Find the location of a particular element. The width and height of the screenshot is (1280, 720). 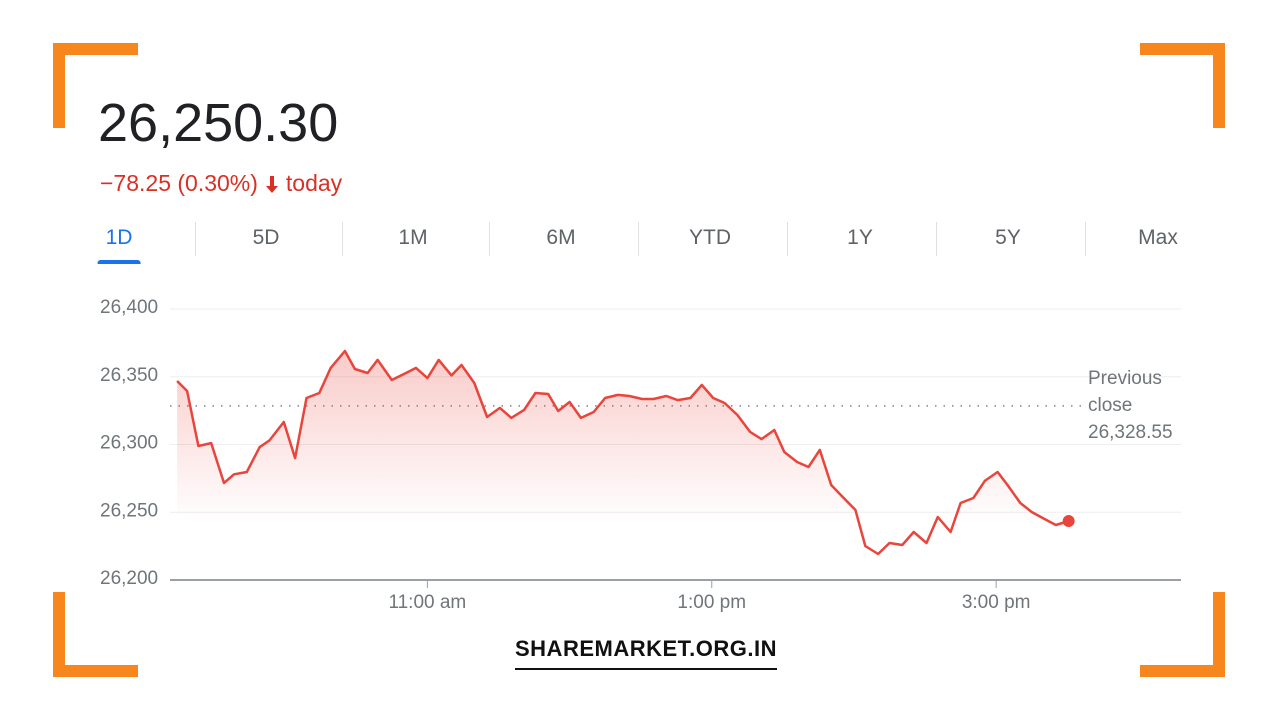

selected-indicator is located at coordinates (119, 262).